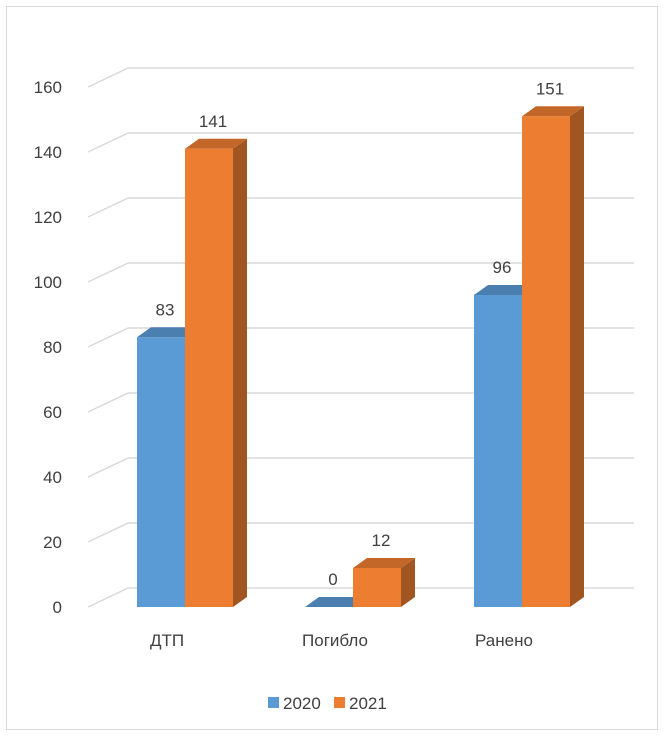 The height and width of the screenshot is (738, 666). What do you see at coordinates (167, 640) in the screenshot?
I see `category-label: ДТП` at bounding box center [167, 640].